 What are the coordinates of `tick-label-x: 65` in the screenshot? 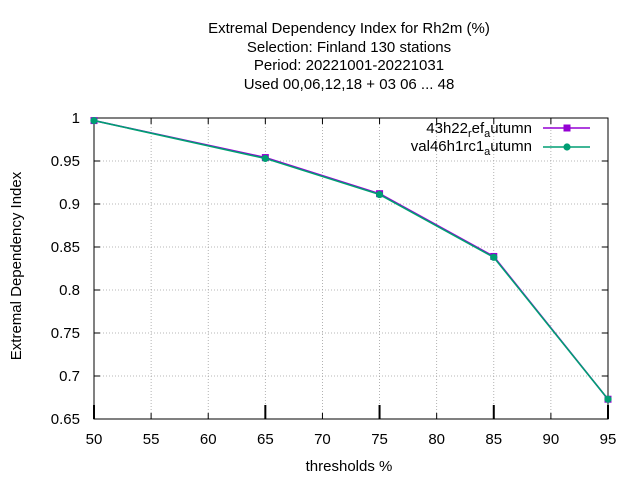 It's located at (265, 439).